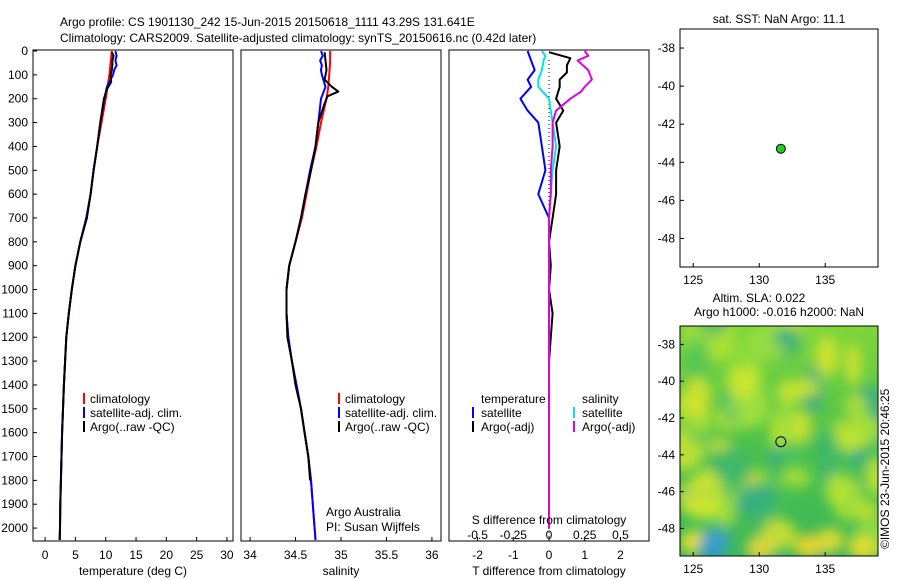  What do you see at coordinates (548, 535) in the screenshot?
I see `difference-top-x-axis: -0.5 -0.25 0 0.25 0.5` at bounding box center [548, 535].